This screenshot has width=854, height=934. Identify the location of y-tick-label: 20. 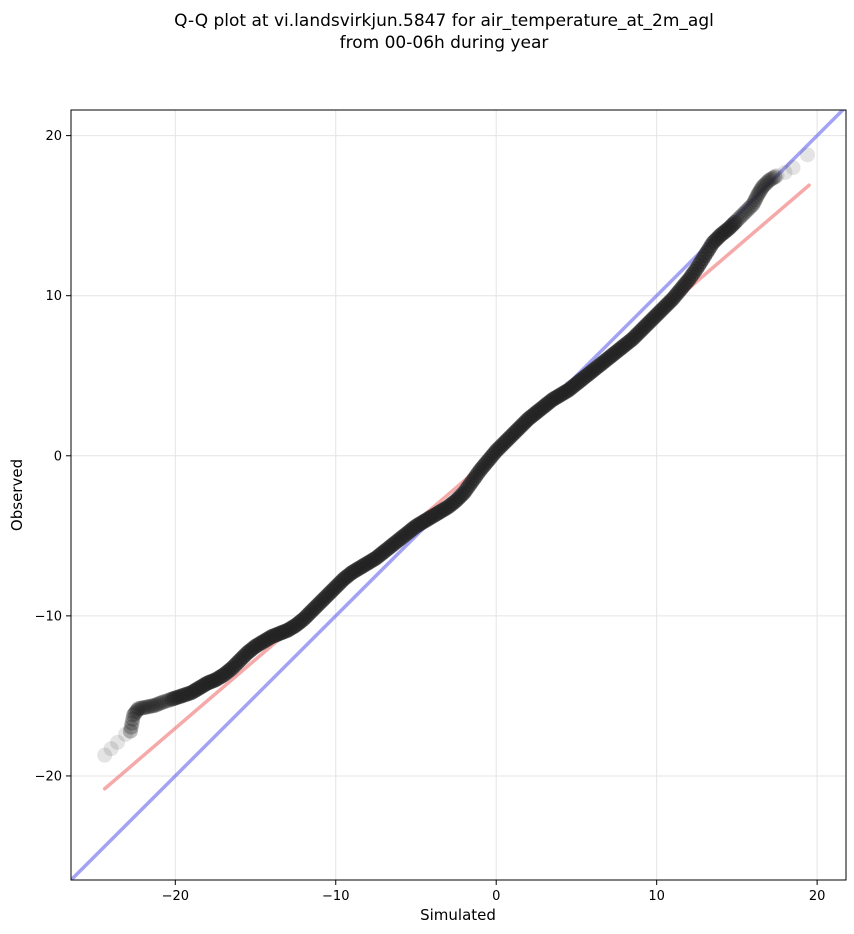
(53, 136).